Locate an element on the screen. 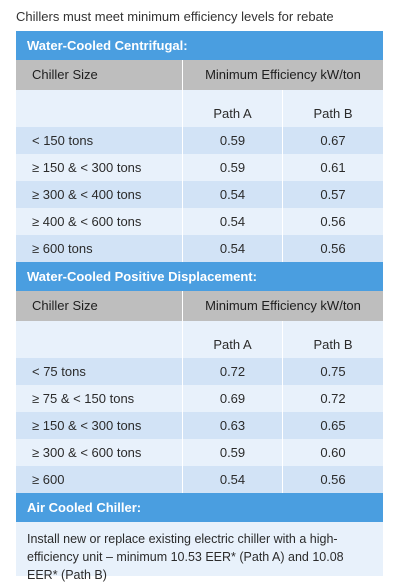  path-b-value: 0.72 is located at coordinates (333, 398).